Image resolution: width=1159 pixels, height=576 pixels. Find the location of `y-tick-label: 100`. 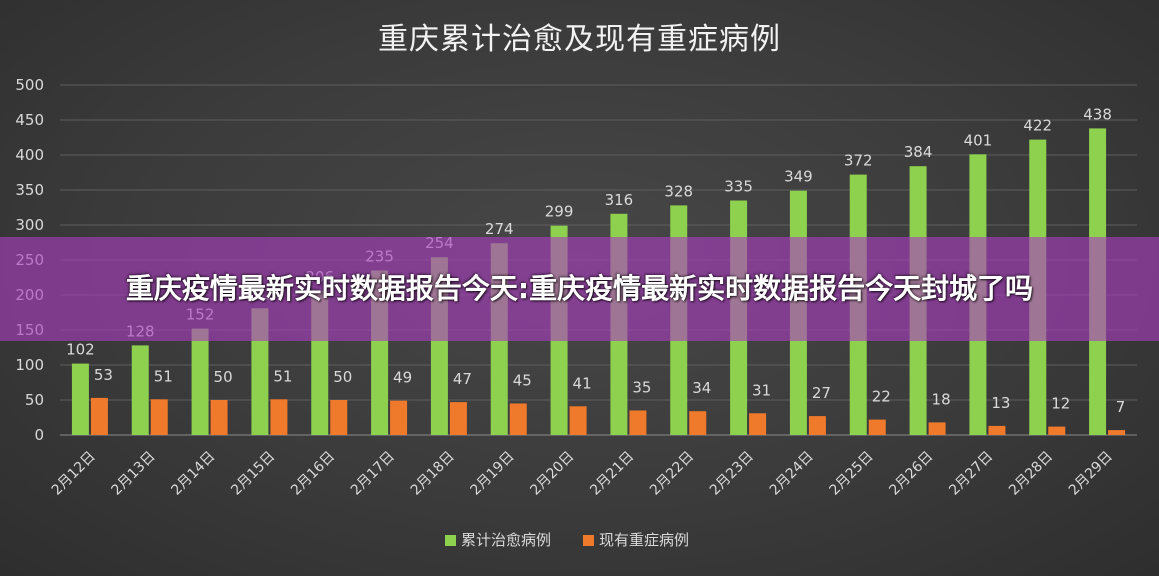

y-tick-label: 100 is located at coordinates (29, 365).